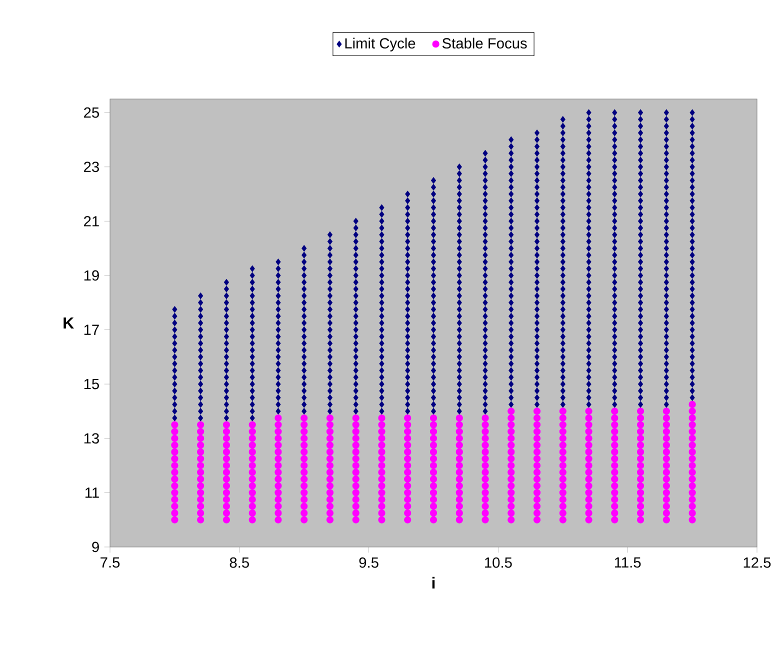 The height and width of the screenshot is (653, 783). I want to click on x-tick-label: 12.5, so click(757, 562).